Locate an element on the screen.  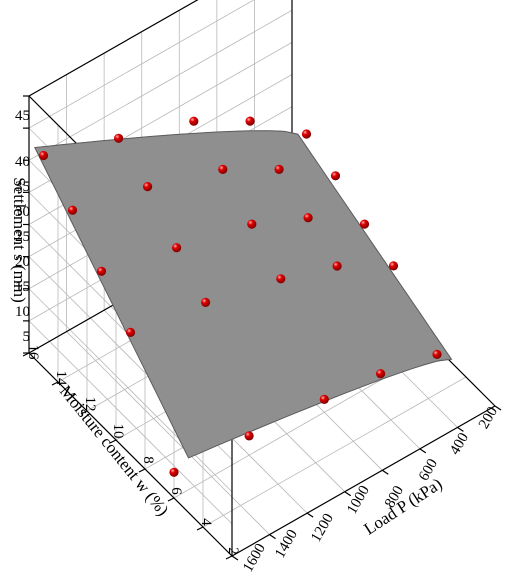
p-tick-label: 1600 is located at coordinates (254, 558).